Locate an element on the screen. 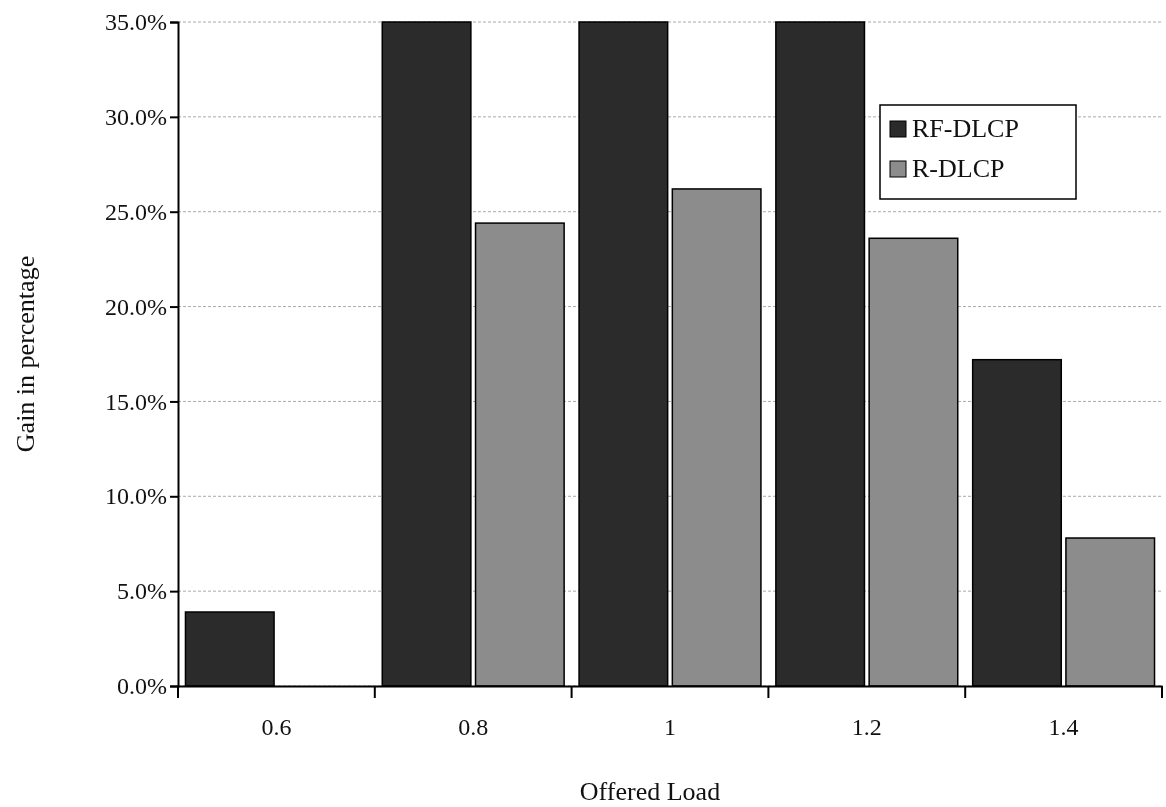 The height and width of the screenshot is (807, 1166). y-tick-label: 30.0% is located at coordinates (136, 117).